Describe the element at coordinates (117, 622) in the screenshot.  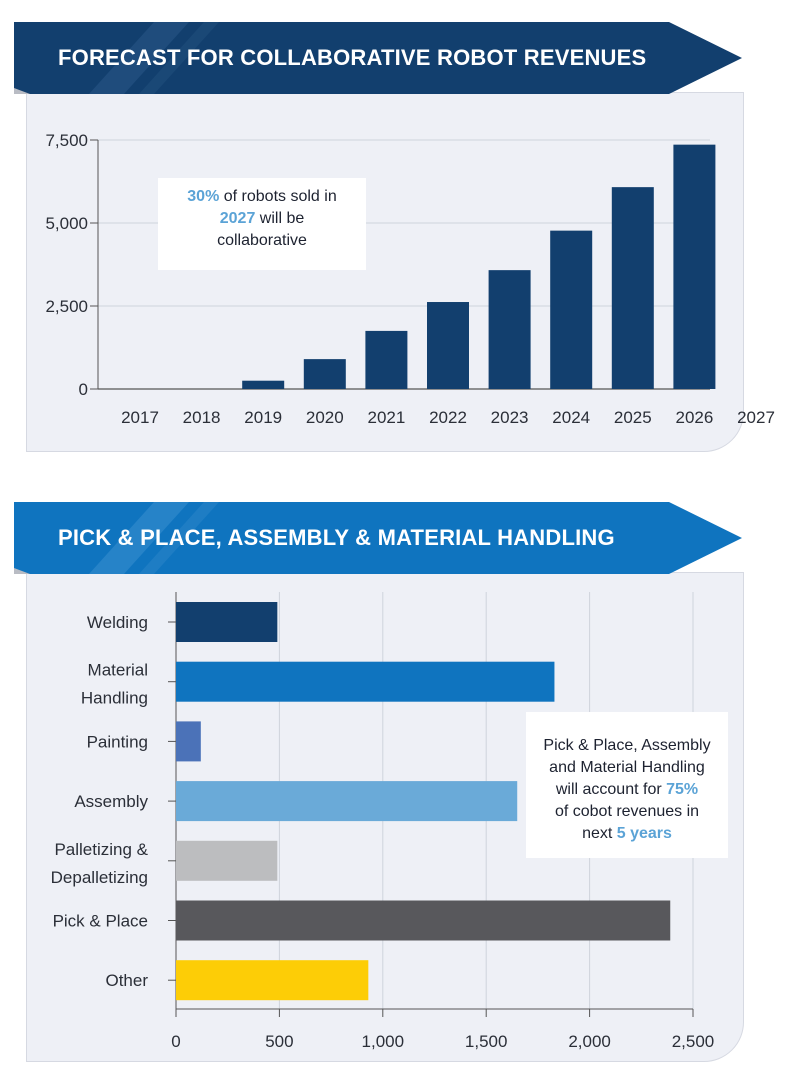
I see `chart2-category-label: Welding` at that location.